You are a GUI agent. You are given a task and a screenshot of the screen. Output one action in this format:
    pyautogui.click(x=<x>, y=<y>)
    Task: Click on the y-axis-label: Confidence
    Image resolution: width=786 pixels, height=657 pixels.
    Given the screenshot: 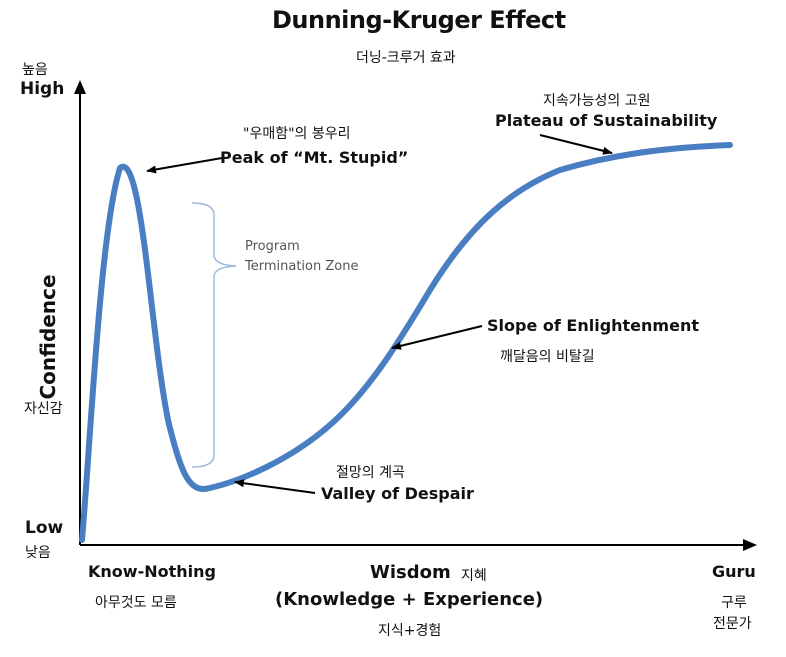 What is the action you would take?
    pyautogui.click(x=48, y=337)
    